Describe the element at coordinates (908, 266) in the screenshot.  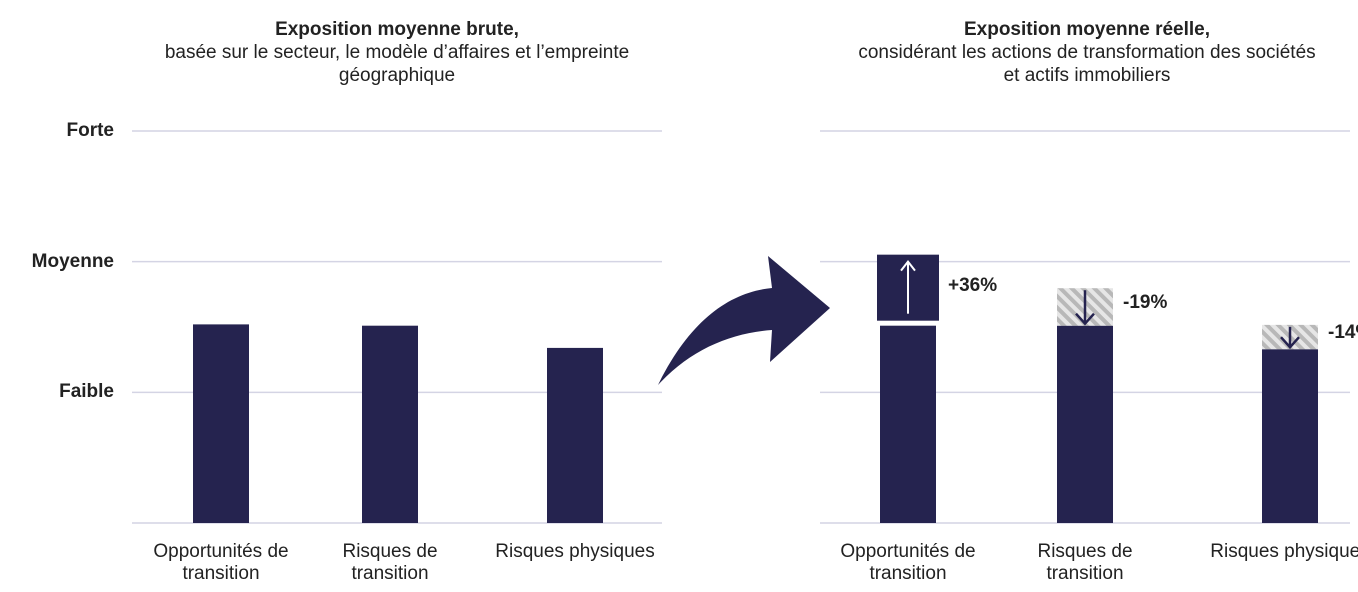
I see `increase-arrow-head` at that location.